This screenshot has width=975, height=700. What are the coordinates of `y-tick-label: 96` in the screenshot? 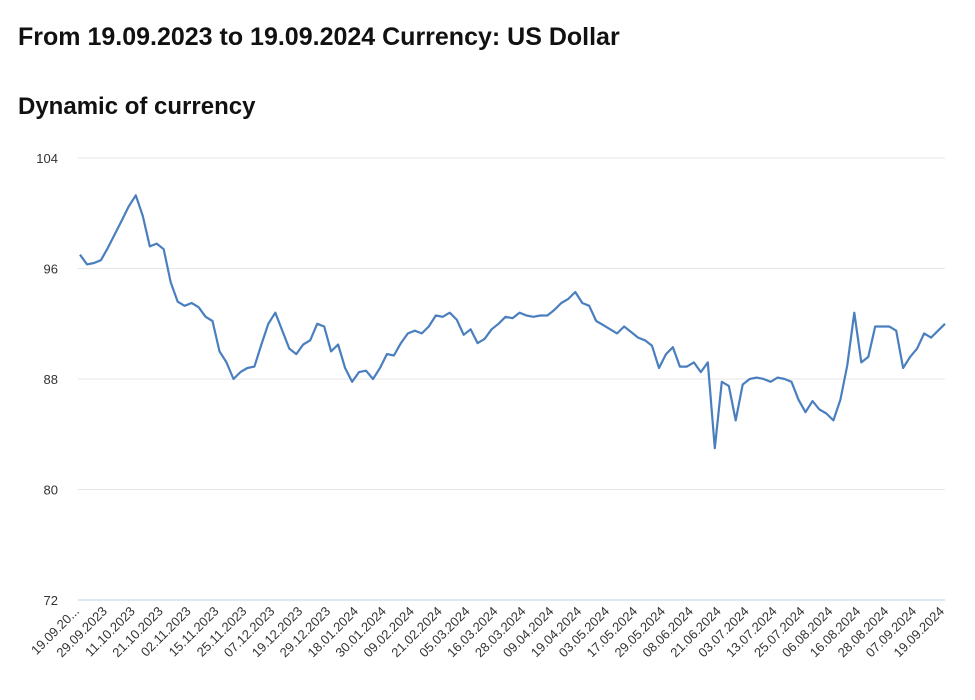 It's located at (51, 269).